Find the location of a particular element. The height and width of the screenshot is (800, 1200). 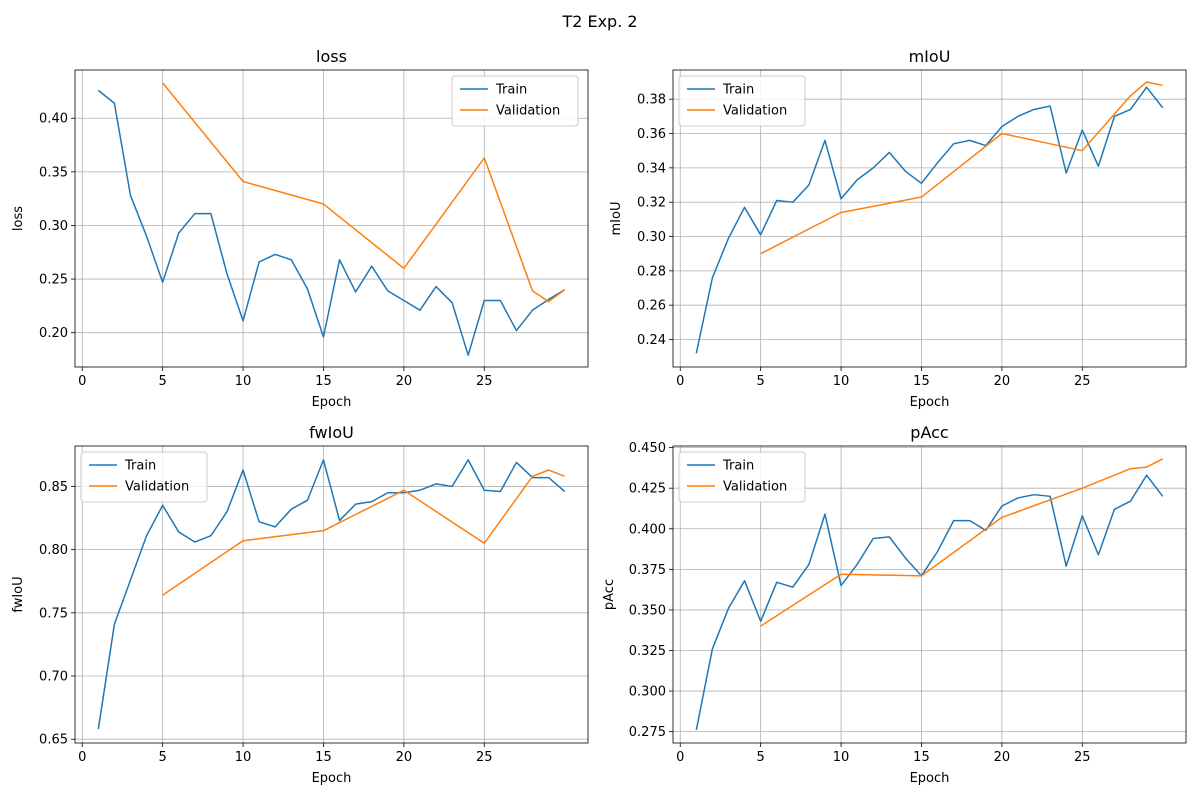

y-axis-label: fwIoU is located at coordinates (18, 594).